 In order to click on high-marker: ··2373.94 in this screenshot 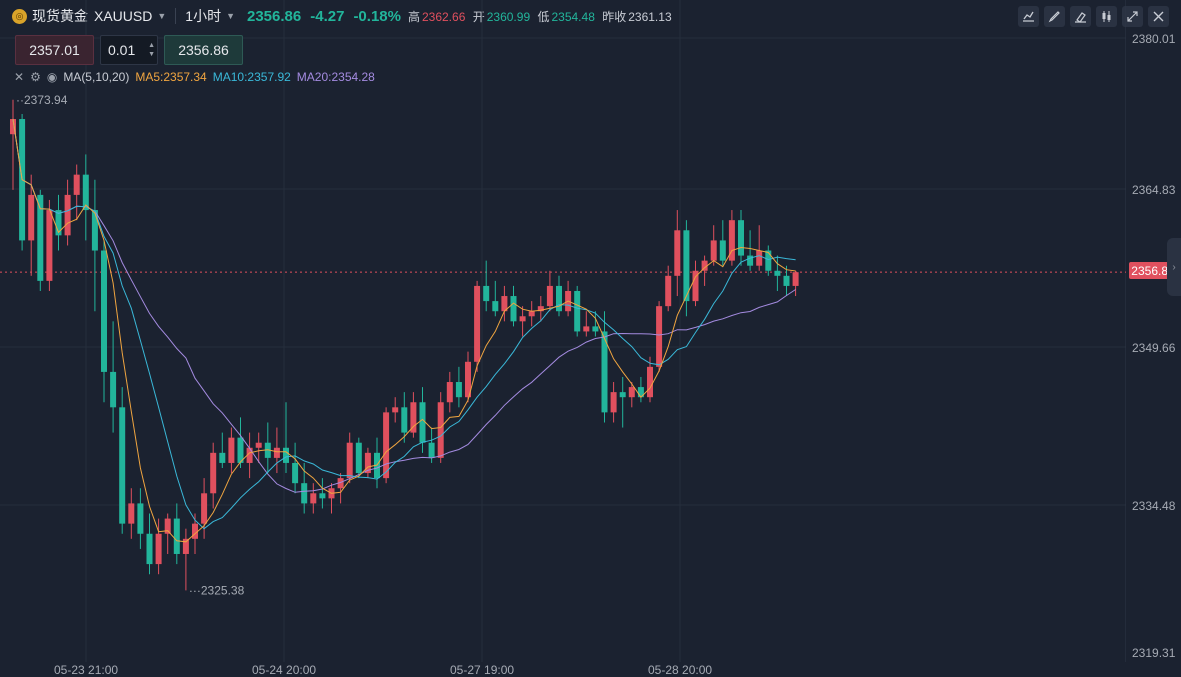, I will do `click(42, 100)`.